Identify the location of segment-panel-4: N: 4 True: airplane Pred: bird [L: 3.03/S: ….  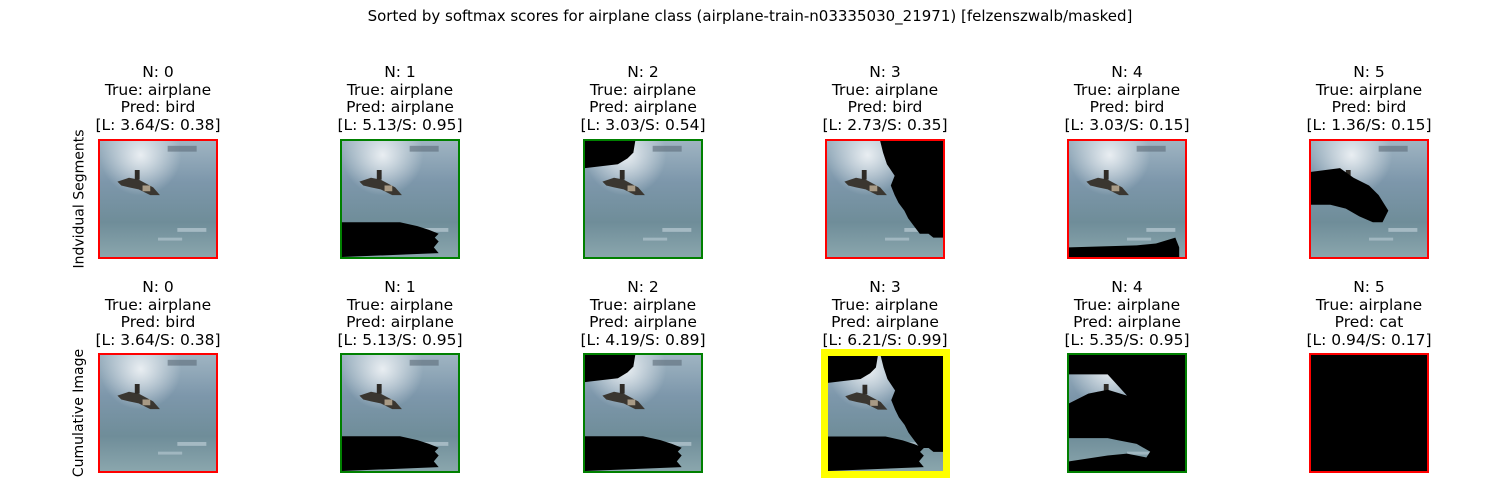
(1127, 98).